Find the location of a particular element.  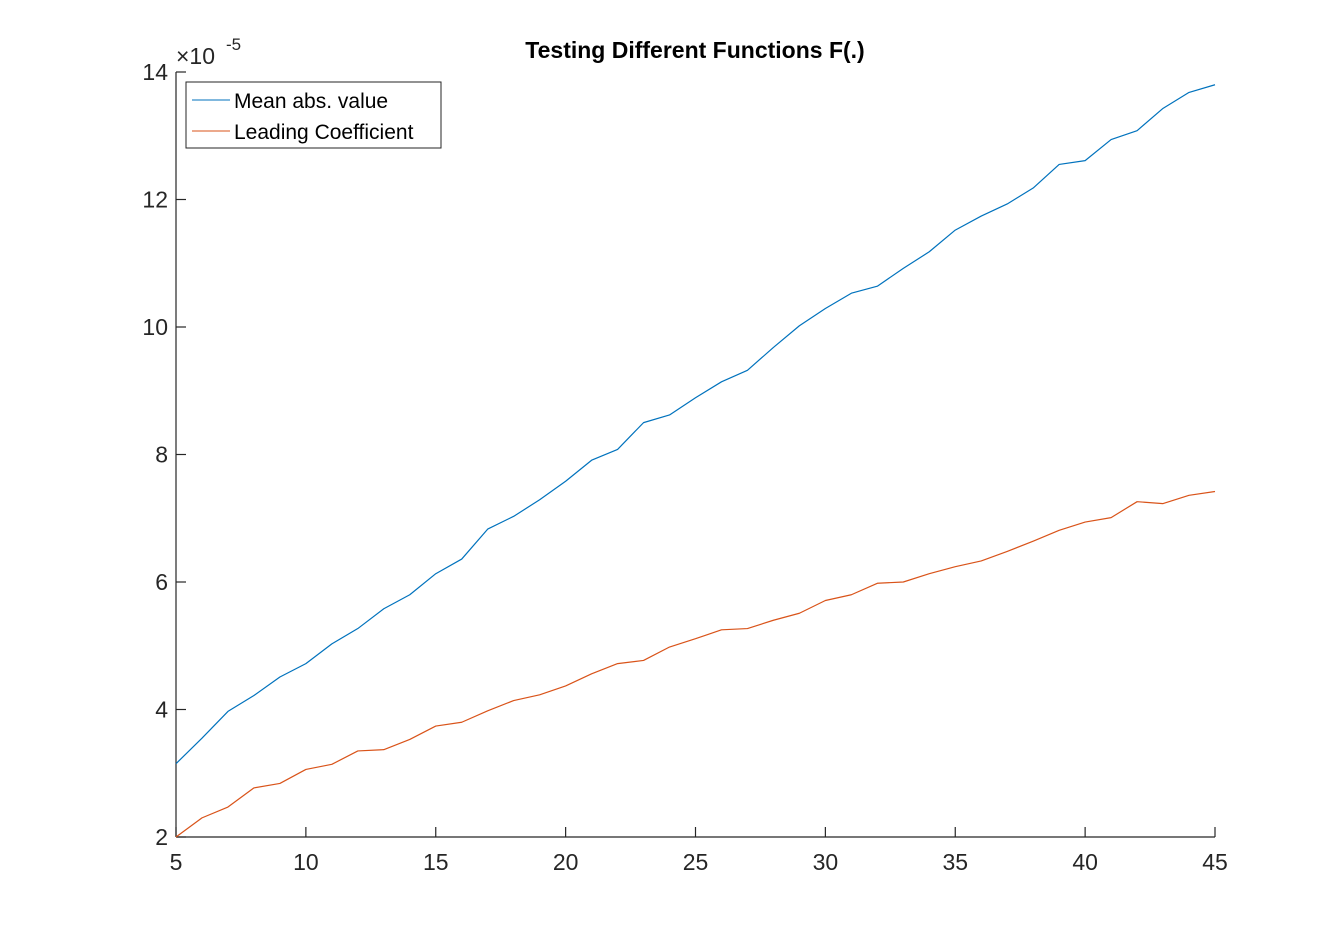

x-axis-ticks: 5 10 15 20 25 30 35 40 45 is located at coordinates (699, 851).